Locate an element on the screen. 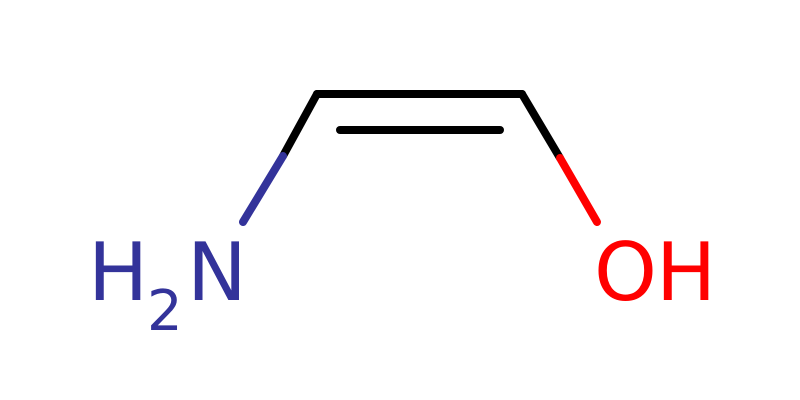  c-o-bond-carbon-half is located at coordinates (541, 126).